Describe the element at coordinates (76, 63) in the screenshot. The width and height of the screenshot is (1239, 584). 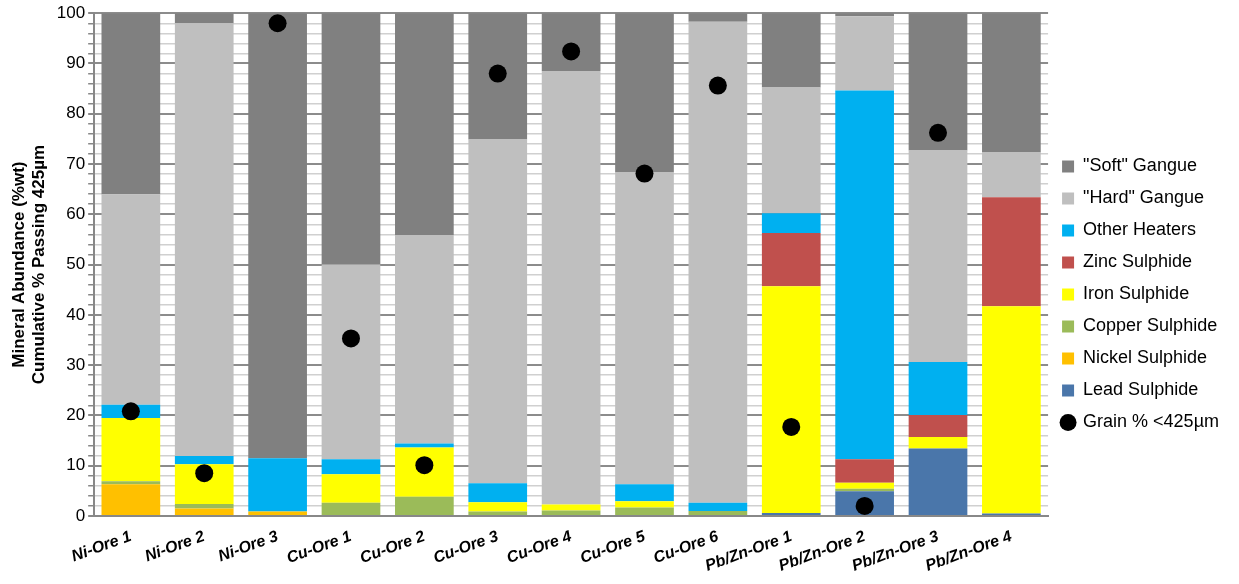
I see `y-tick-label: 90` at that location.